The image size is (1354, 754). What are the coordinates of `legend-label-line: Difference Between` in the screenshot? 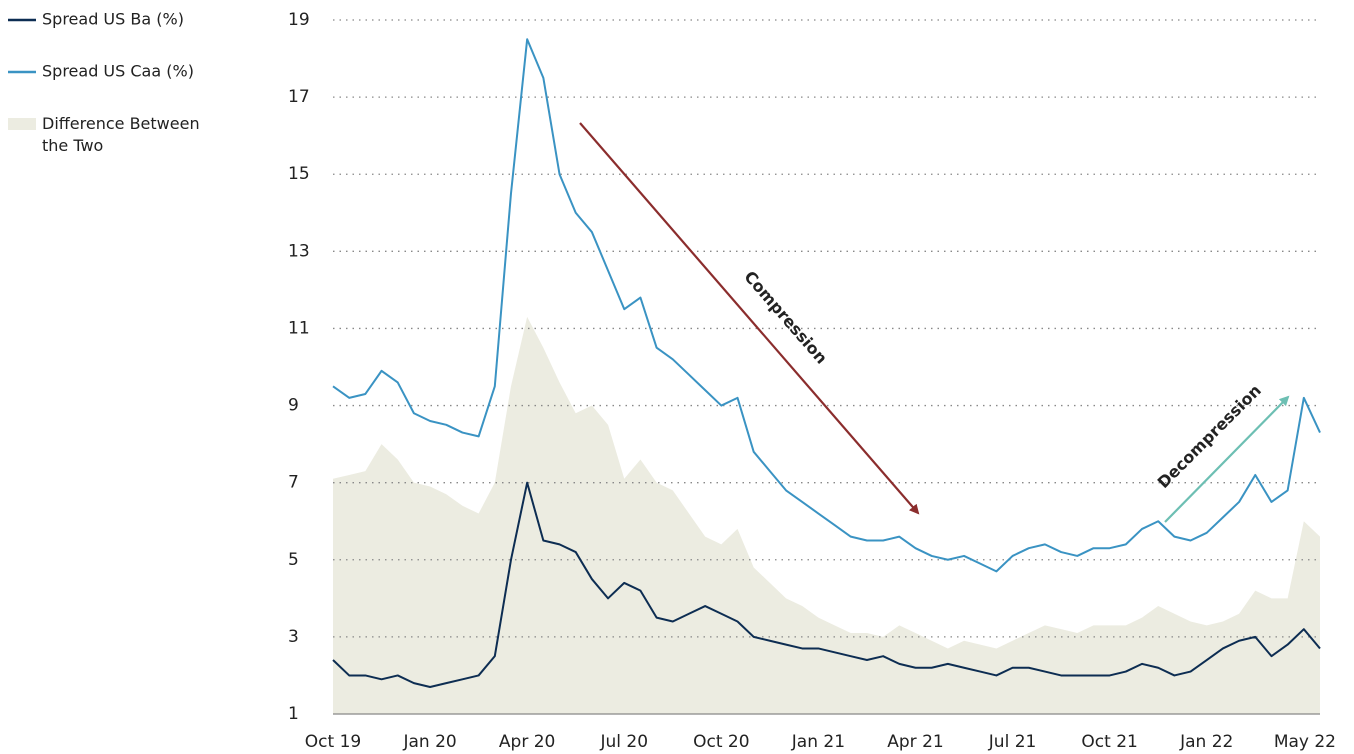 It's located at (121, 123).